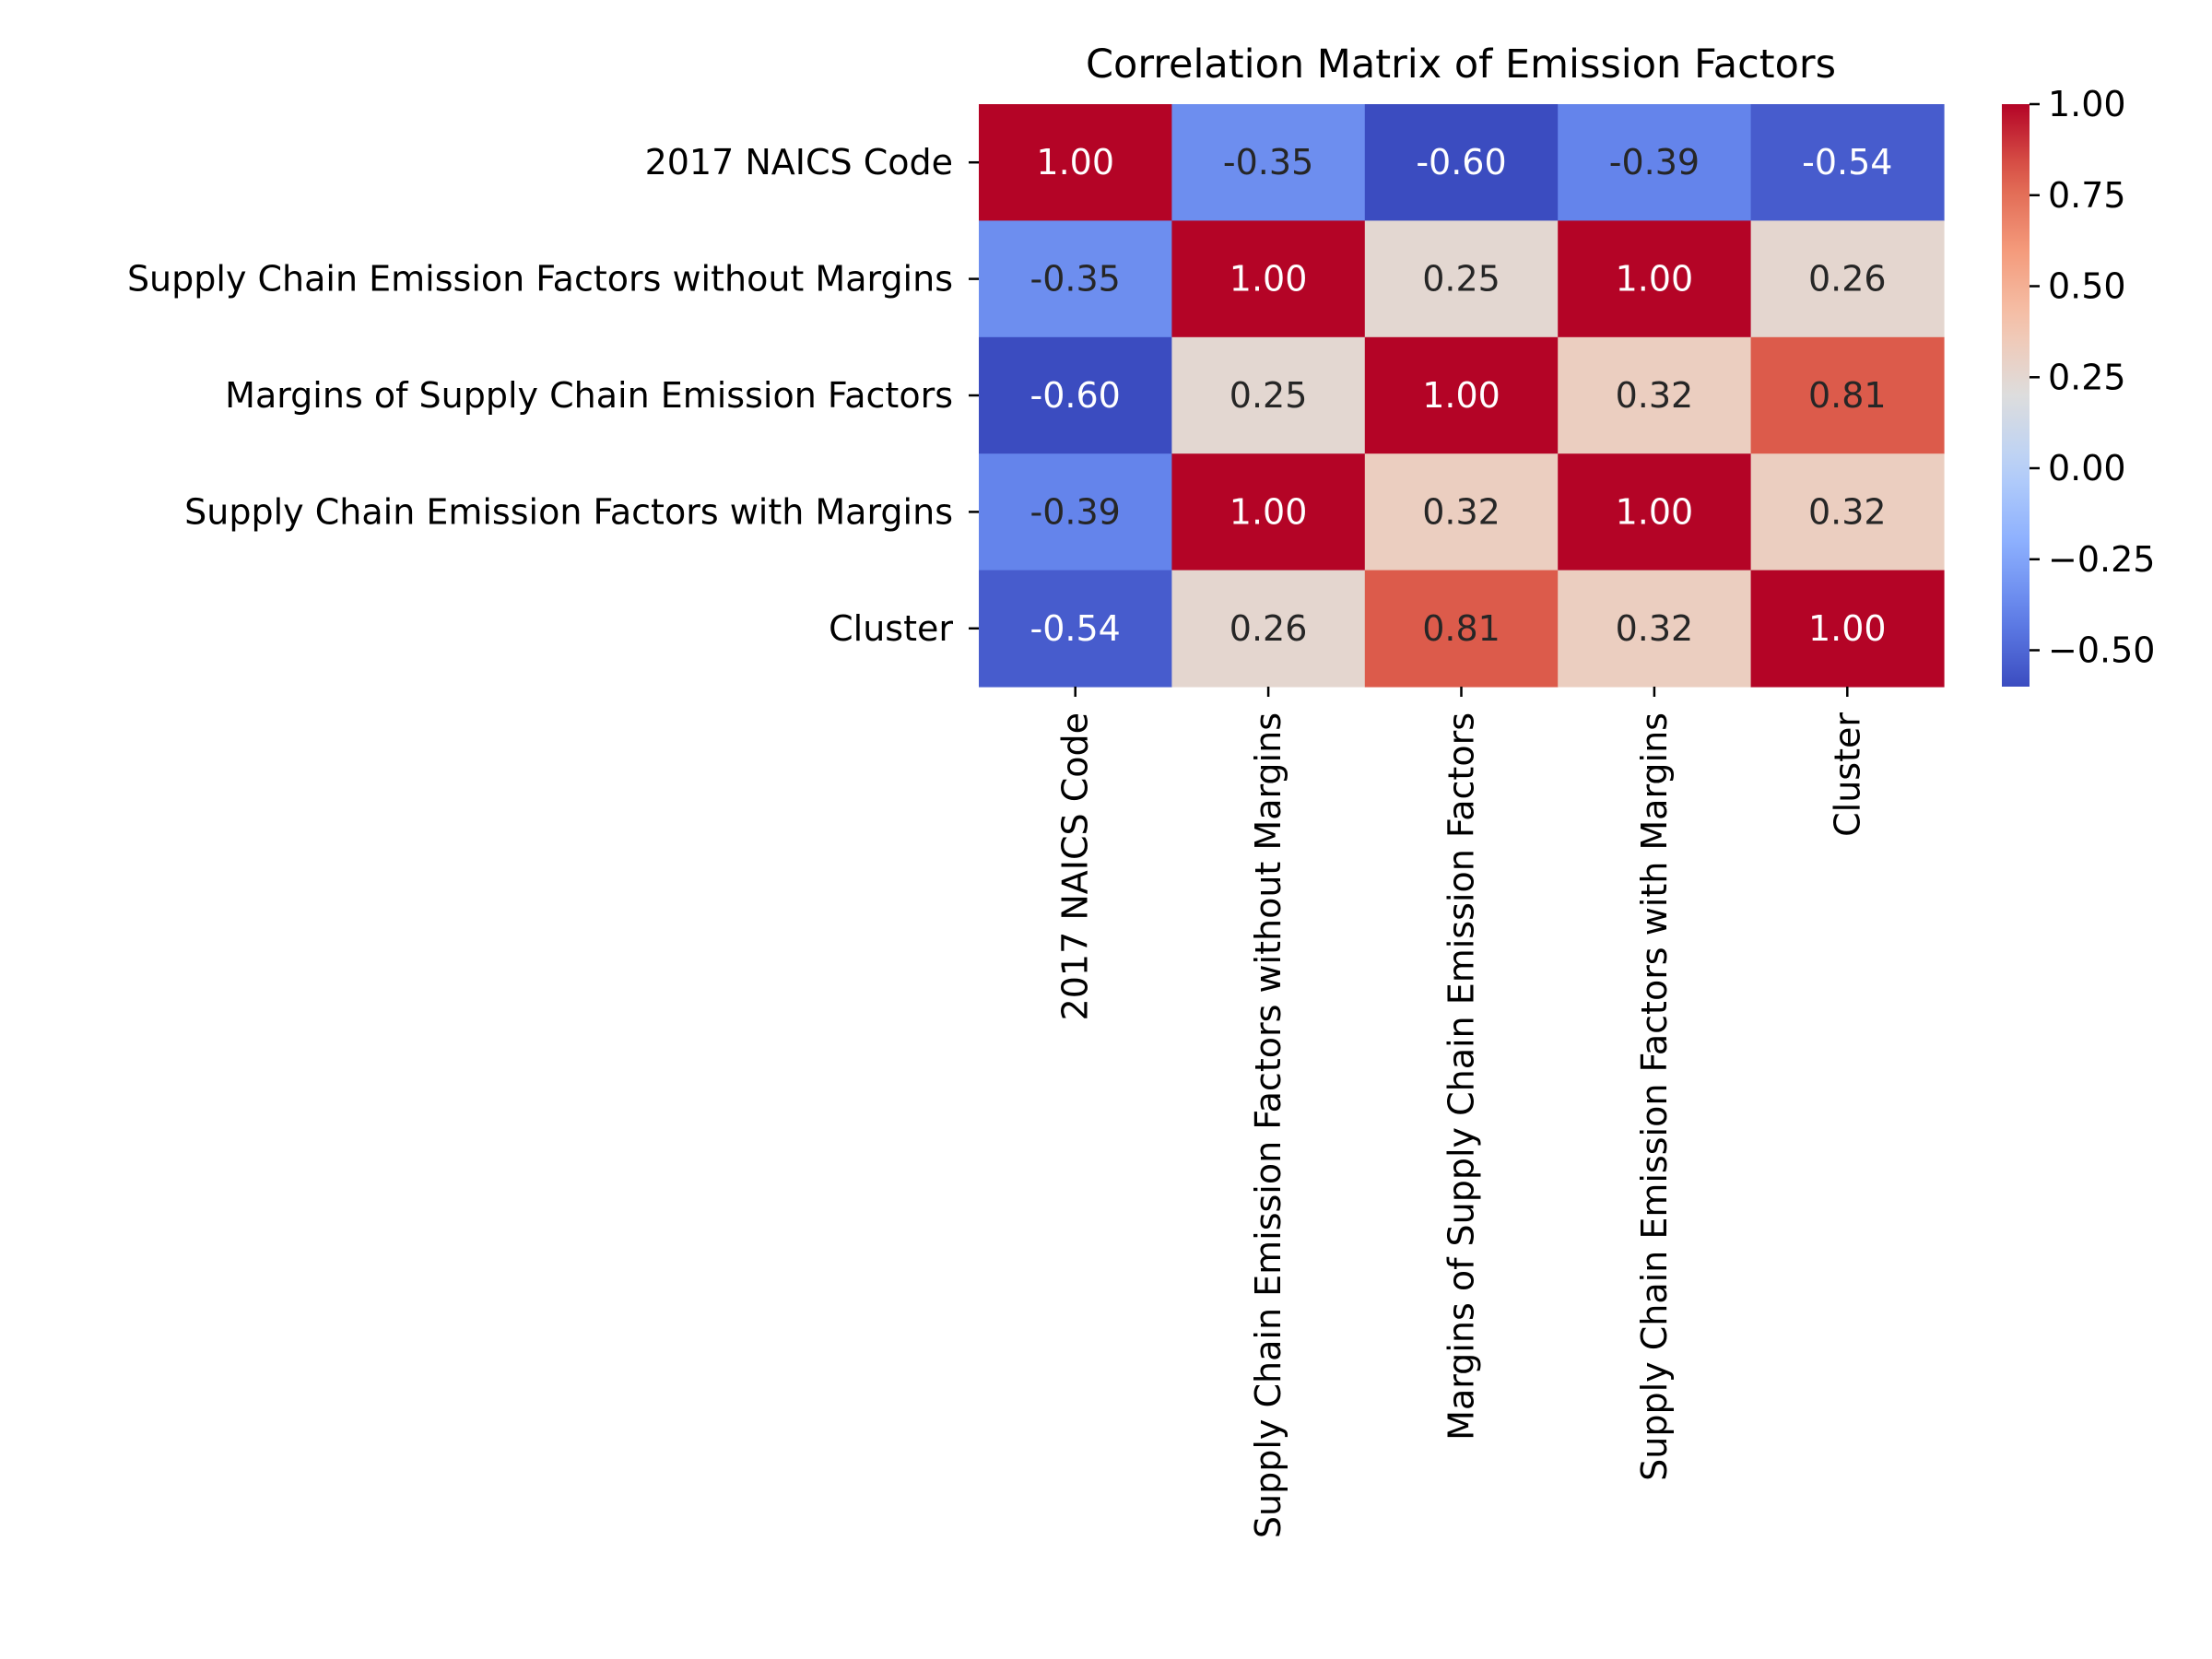 The height and width of the screenshot is (1659, 2212). I want to click on row-tick-label: Margins of Supply Chain Emission Factors, so click(589, 395).